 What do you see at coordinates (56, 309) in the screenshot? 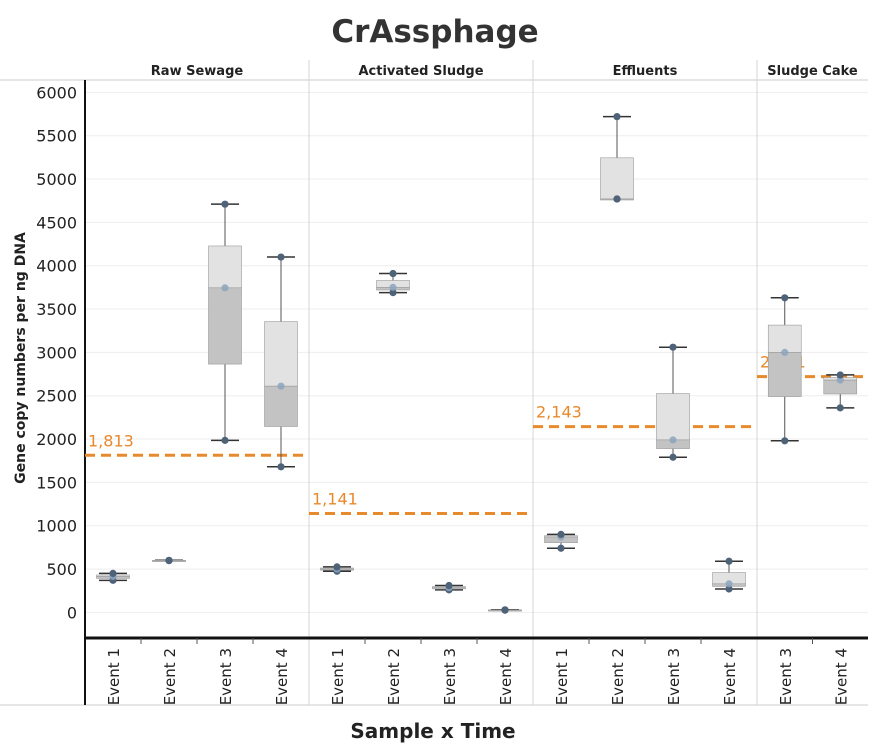
I see `y-tick-label: 3500` at bounding box center [56, 309].